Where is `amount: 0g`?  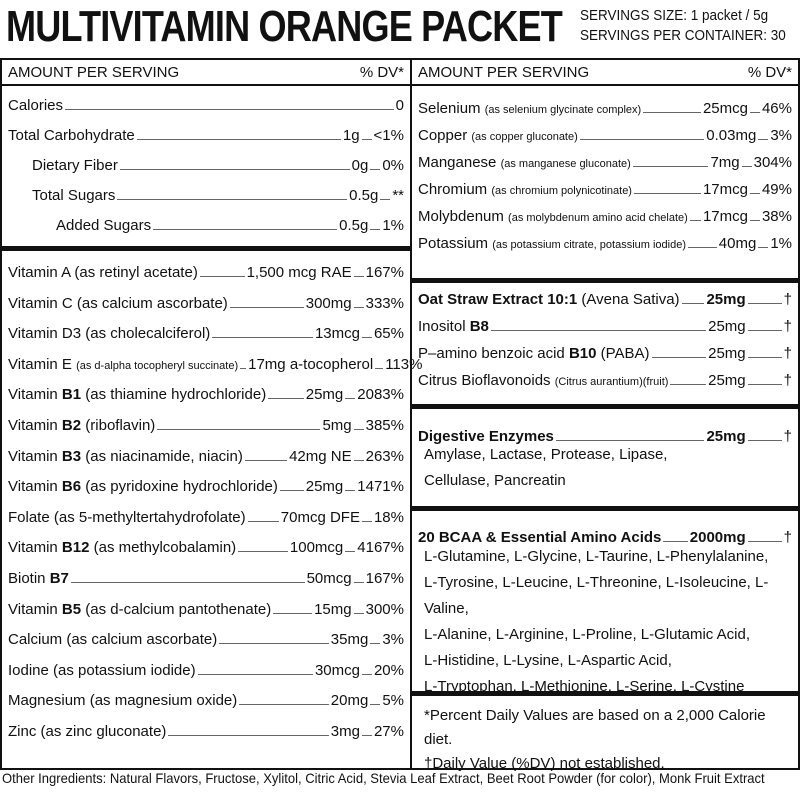 amount: 0g is located at coordinates (360, 165).